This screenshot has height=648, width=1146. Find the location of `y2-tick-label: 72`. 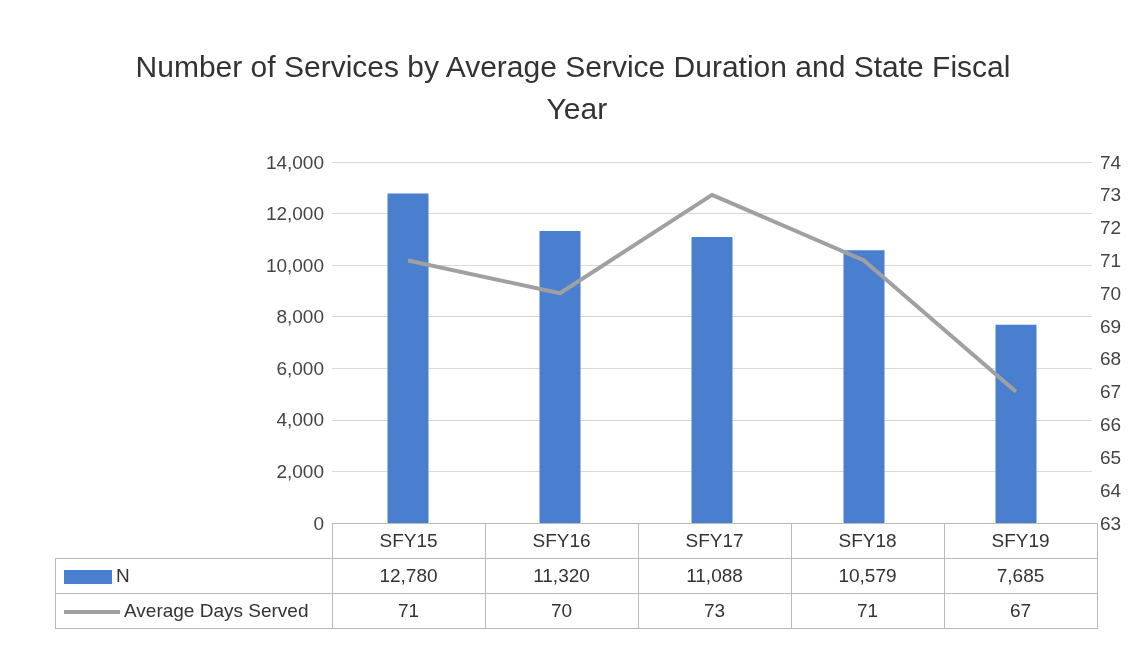

y2-tick-label: 72 is located at coordinates (1111, 228).